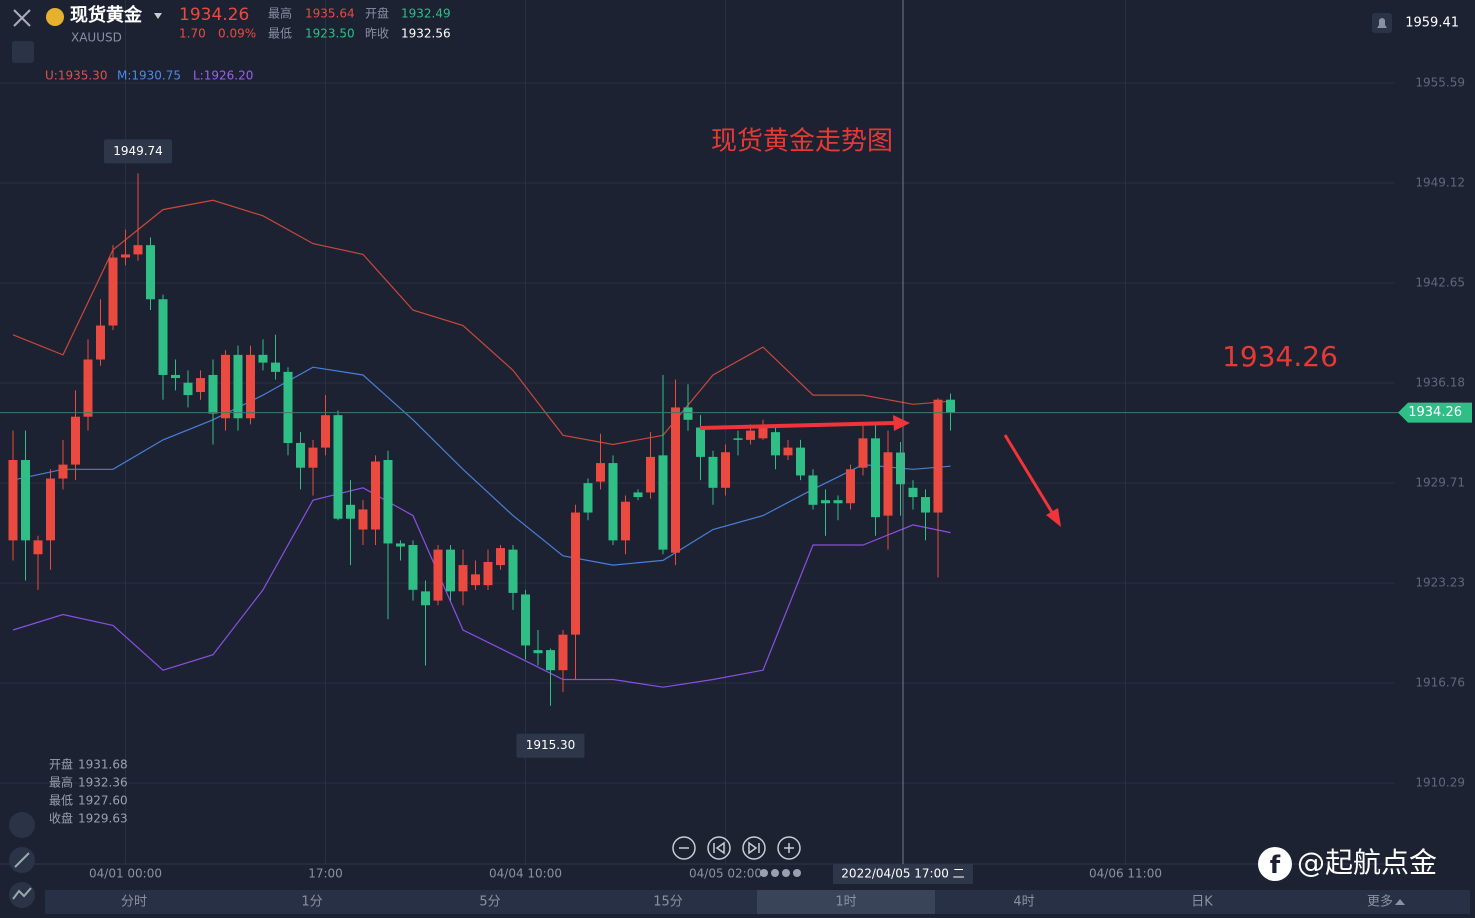 The height and width of the screenshot is (918, 1475). I want to click on zoom-in, so click(789, 848).